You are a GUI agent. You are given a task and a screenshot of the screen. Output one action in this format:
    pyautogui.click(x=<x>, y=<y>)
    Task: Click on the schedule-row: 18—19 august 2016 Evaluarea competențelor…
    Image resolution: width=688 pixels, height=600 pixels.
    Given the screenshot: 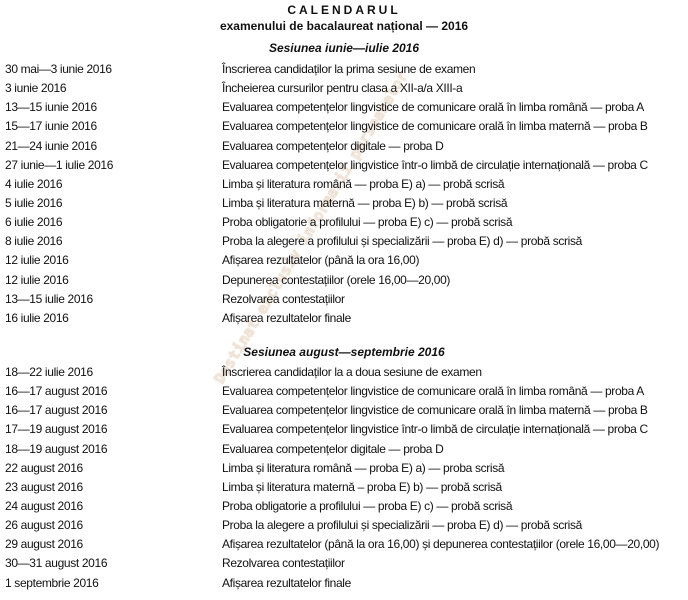 What is the action you would take?
    pyautogui.click(x=344, y=450)
    